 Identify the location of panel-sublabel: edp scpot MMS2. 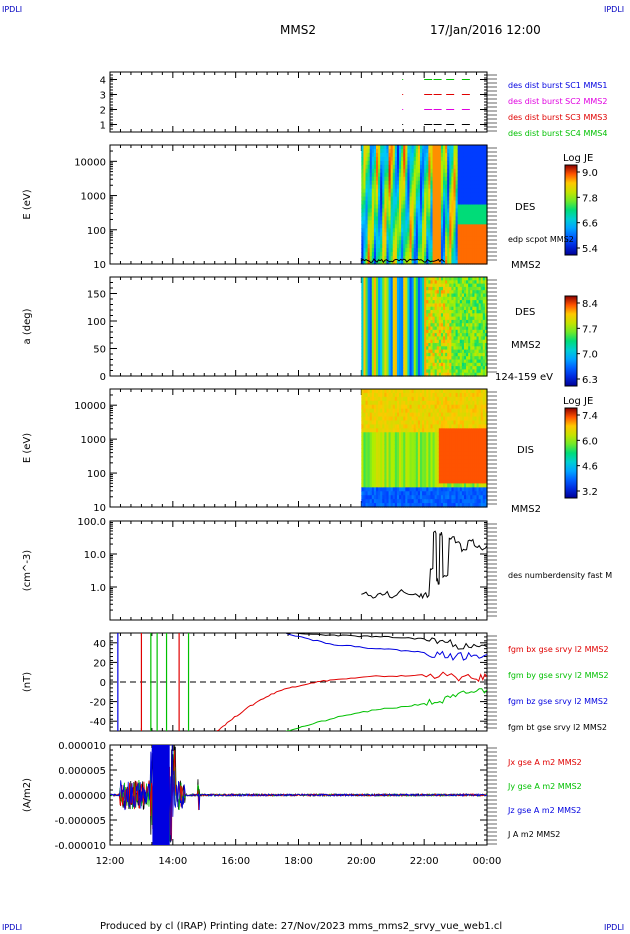
(541, 239).